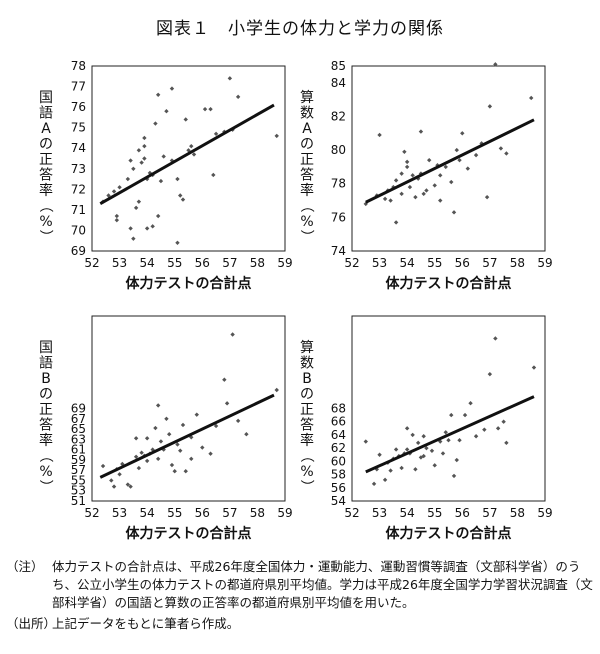 The height and width of the screenshot is (654, 600). I want to click on y-tick-label: 76, so click(338, 217).